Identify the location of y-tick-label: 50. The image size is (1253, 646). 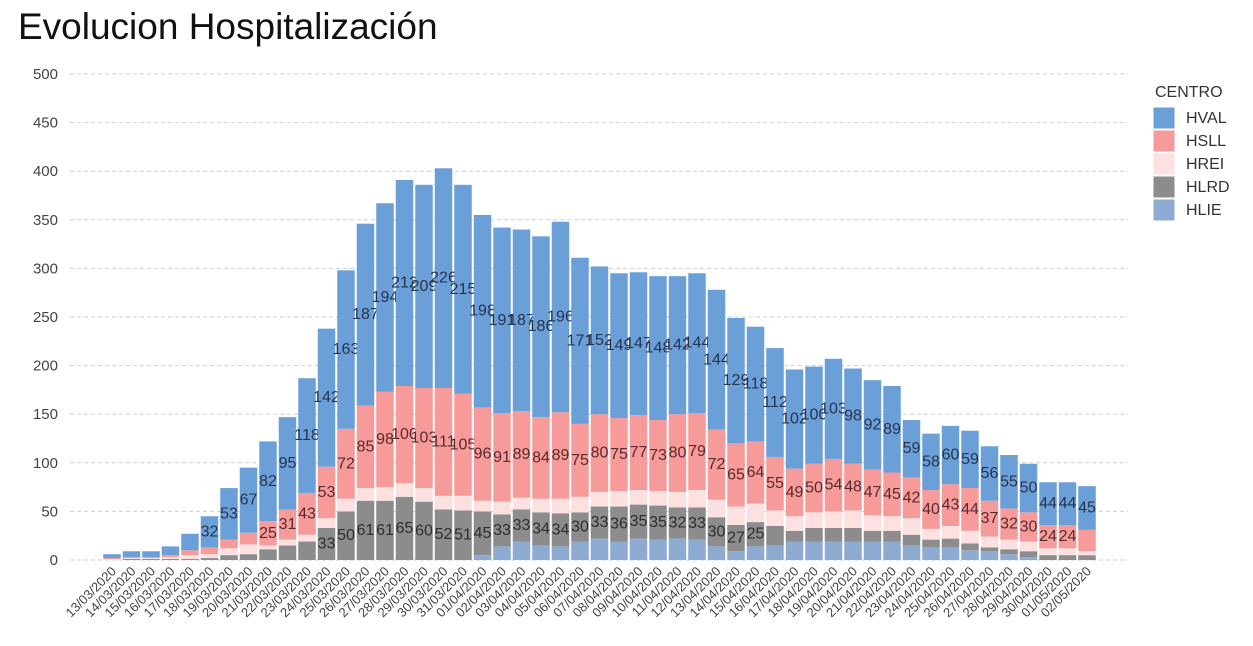
(49, 511).